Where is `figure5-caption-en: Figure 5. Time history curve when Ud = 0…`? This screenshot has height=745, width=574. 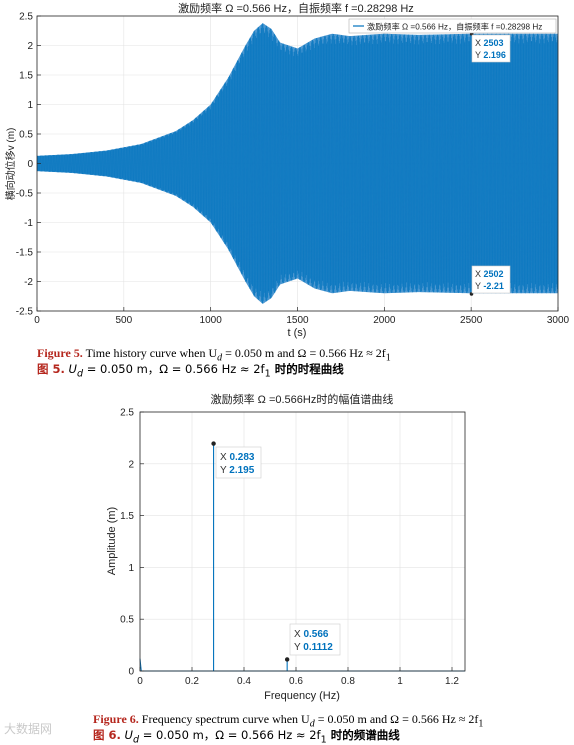
figure5-caption-en: Figure 5. Time history curve when Ud = 0… is located at coordinates (214, 354).